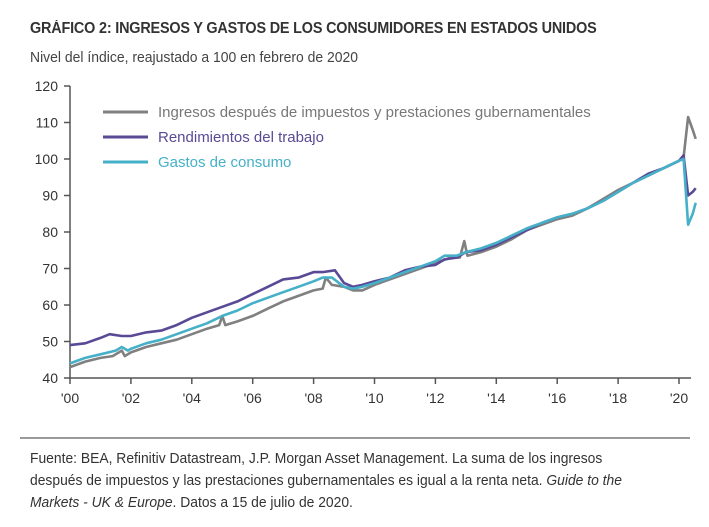  What do you see at coordinates (326, 492) in the screenshot?
I see `footnote-publication: Guide to the Markets - UK & Europe` at bounding box center [326, 492].